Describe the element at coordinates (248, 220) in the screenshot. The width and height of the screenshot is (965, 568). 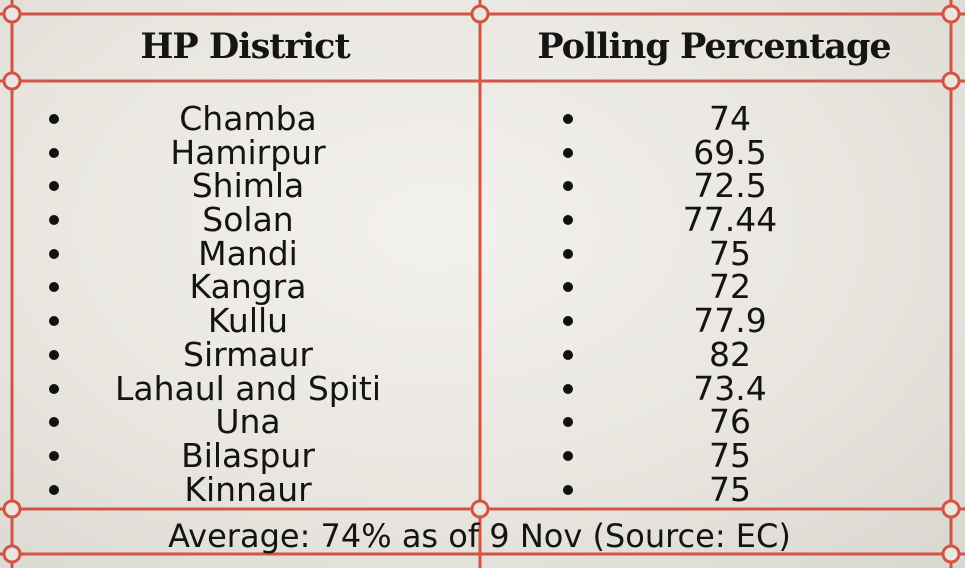
I see `district-name: Solan` at that location.